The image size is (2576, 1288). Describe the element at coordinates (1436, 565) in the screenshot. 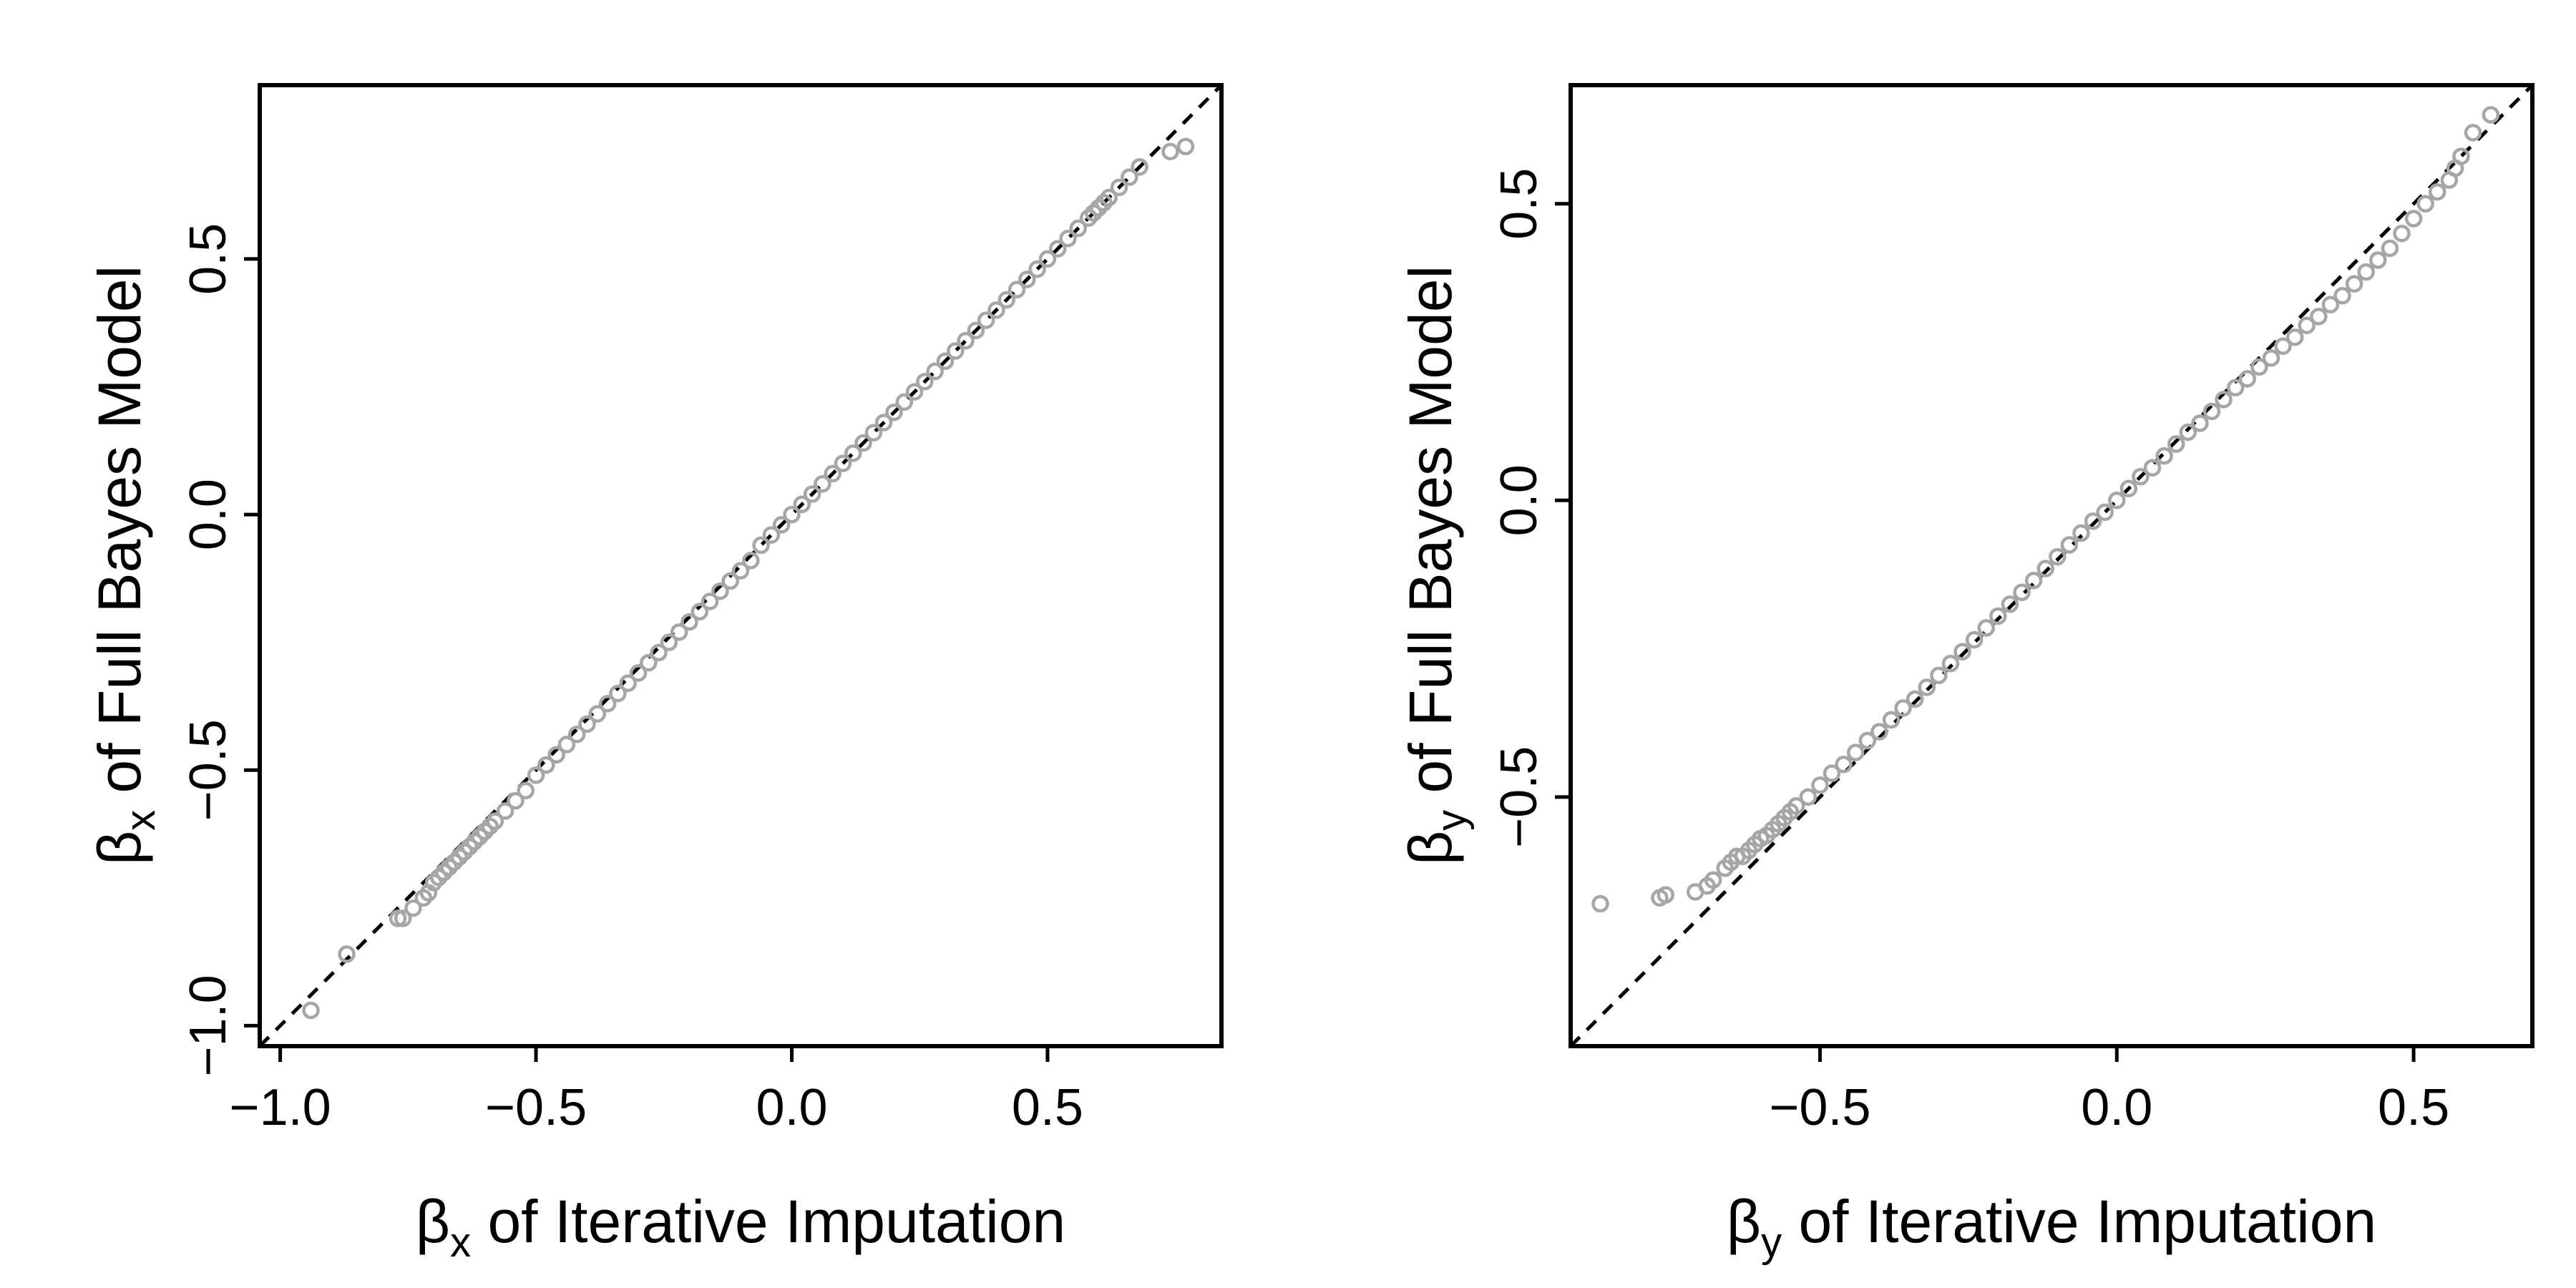

I see `y-axis-title-y: βy of Full Bayes Model` at that location.